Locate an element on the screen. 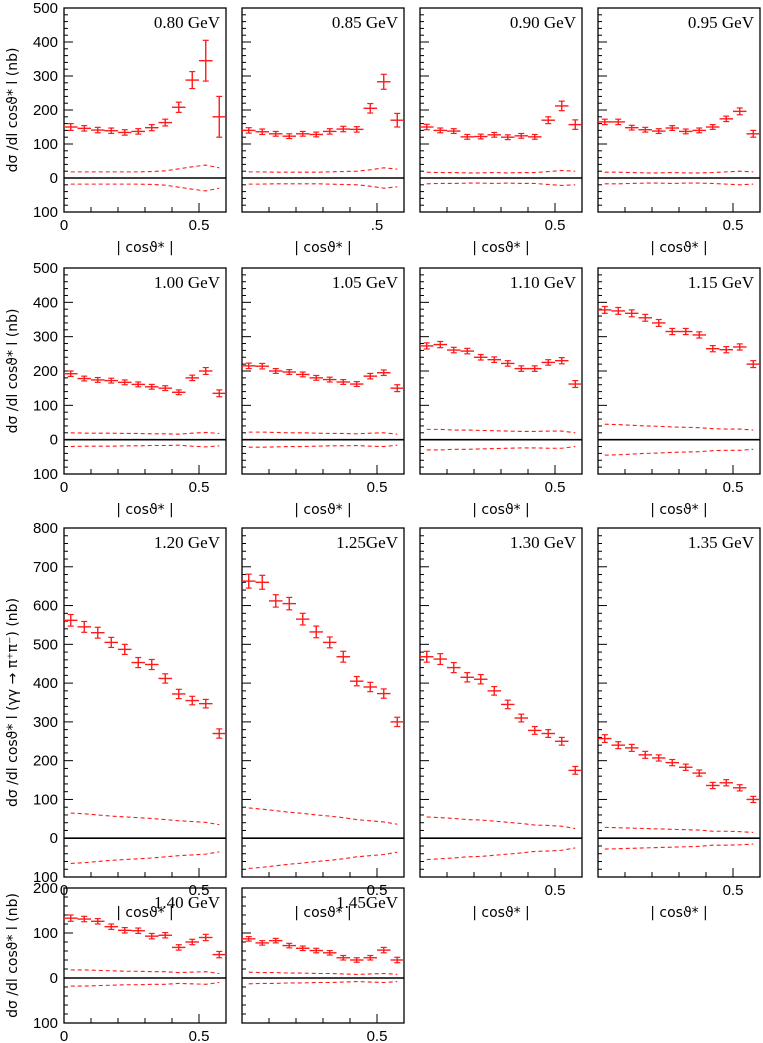 The image size is (763, 1043). panel-title: 1.15 GeV is located at coordinates (721, 282).